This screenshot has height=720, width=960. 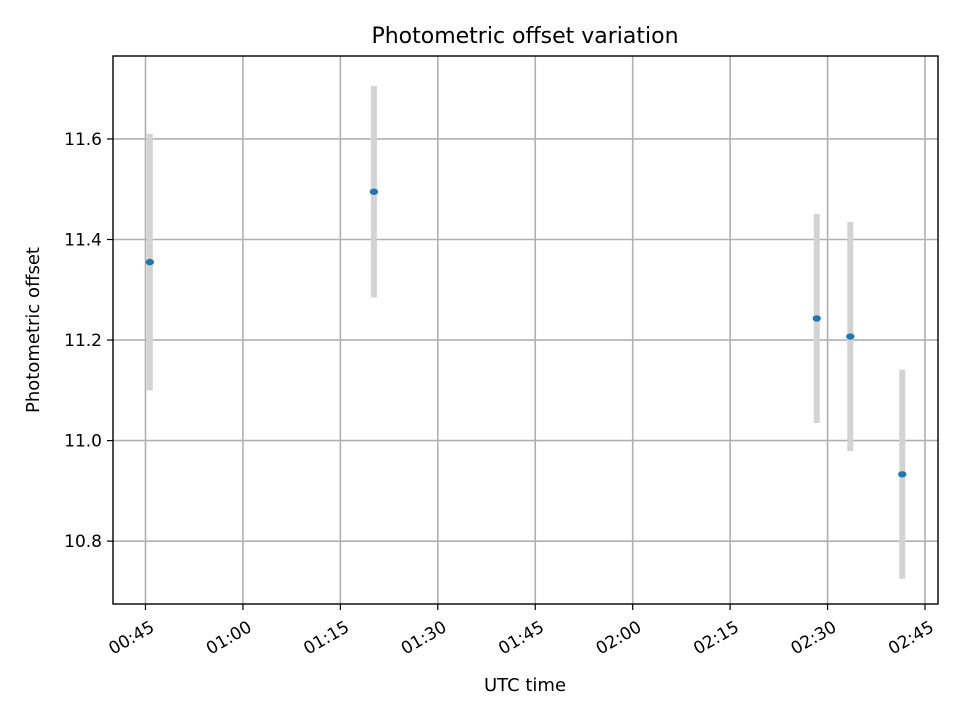 What do you see at coordinates (83, 140) in the screenshot?
I see `y-tick-label: 11.6` at bounding box center [83, 140].